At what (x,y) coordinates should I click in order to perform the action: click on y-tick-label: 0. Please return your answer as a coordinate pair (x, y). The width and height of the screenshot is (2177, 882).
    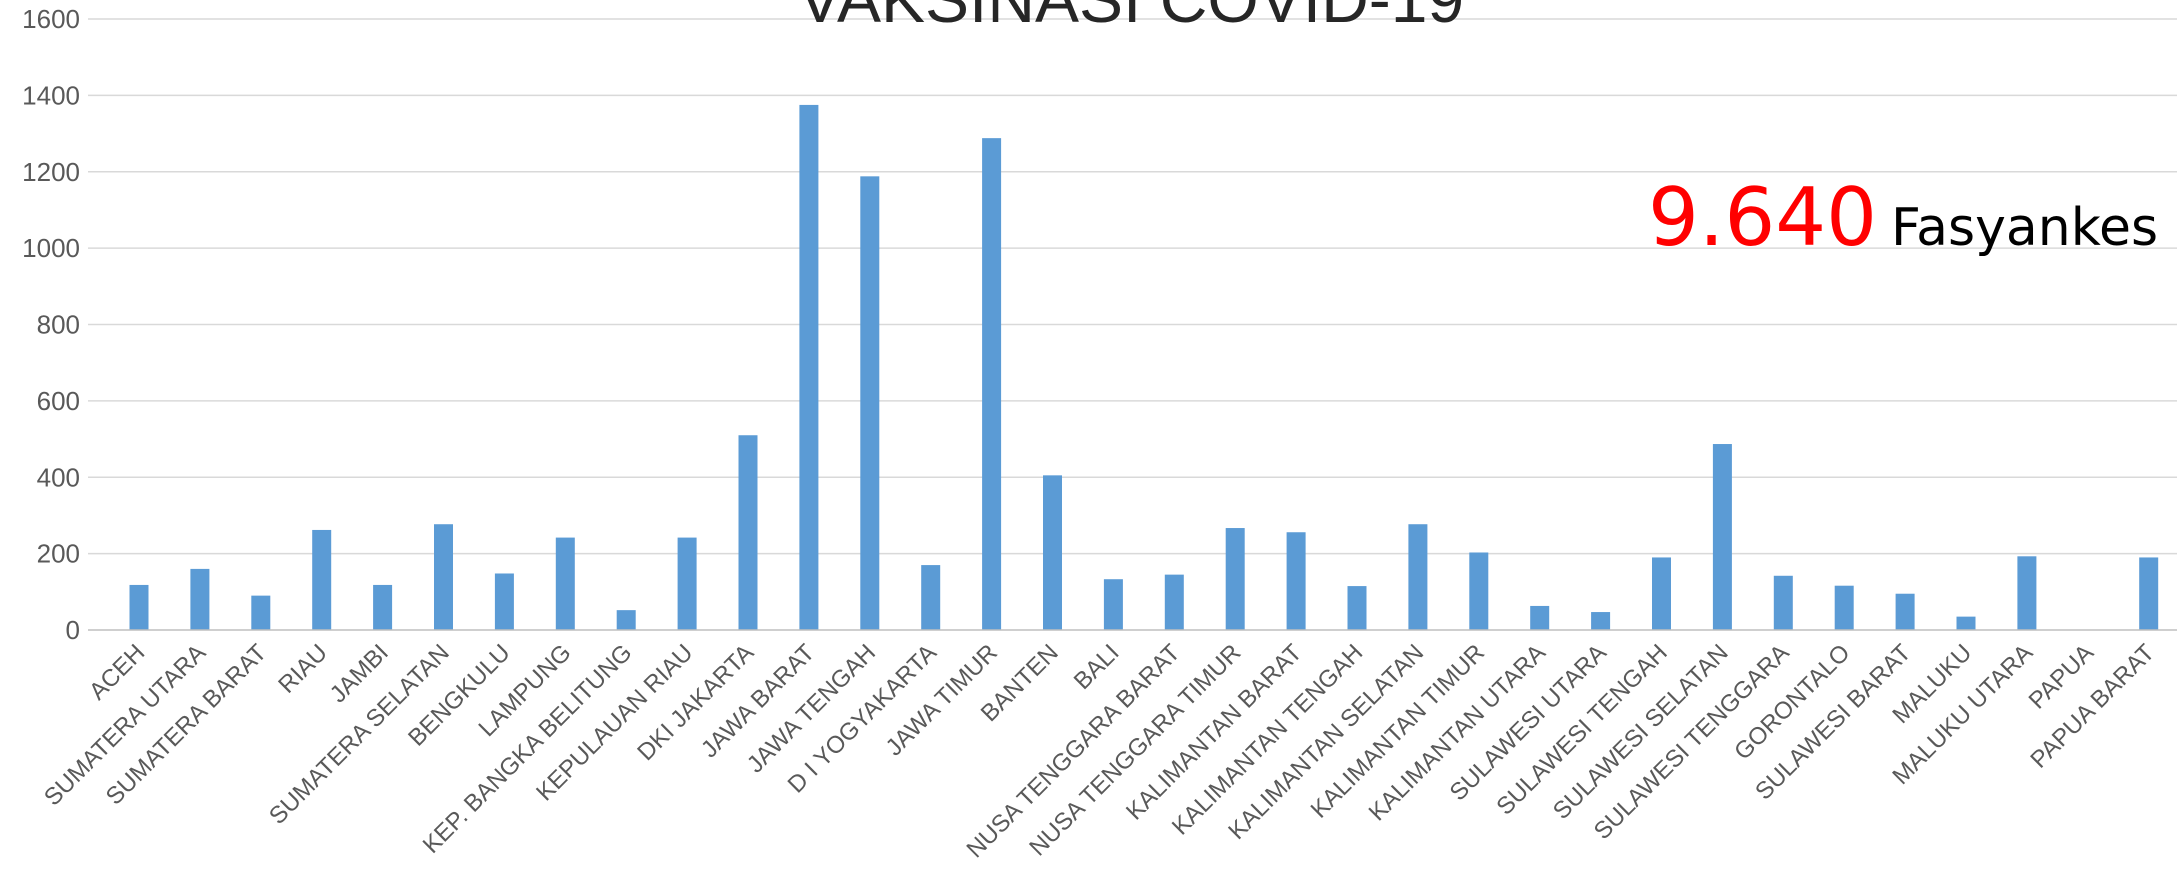
    Looking at the image, I should click on (73, 630).